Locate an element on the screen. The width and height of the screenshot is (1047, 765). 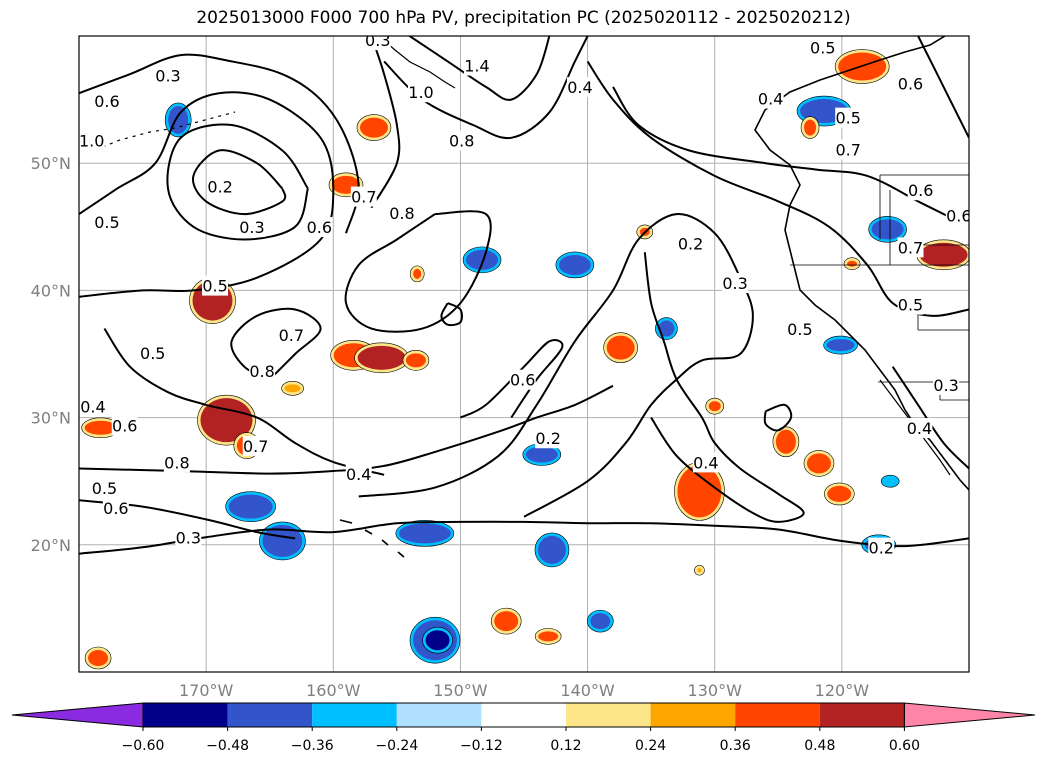
colorbar-tick-label: −0.12 is located at coordinates (481, 746).